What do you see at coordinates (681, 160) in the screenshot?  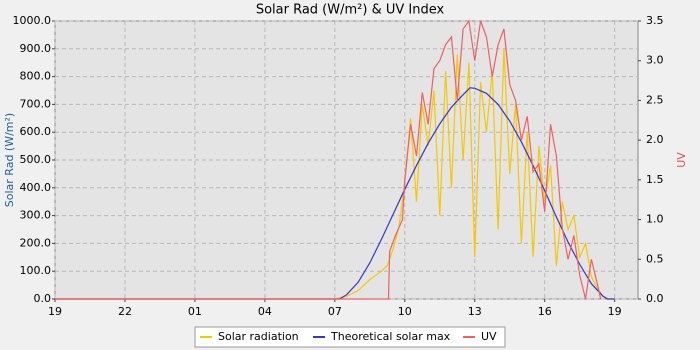 I see `y2-axis-label: UV` at bounding box center [681, 160].